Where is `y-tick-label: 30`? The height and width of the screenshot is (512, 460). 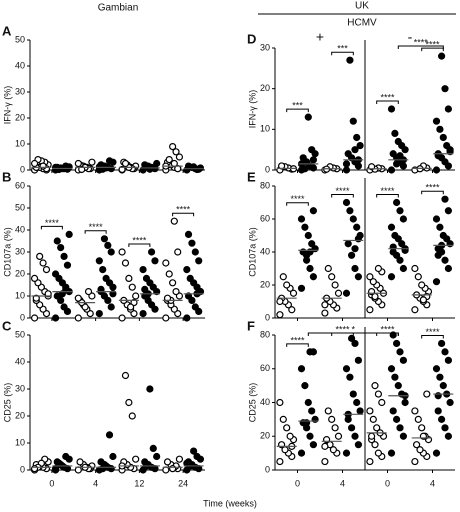
y-tick-label: 30 is located at coordinates (265, 47).